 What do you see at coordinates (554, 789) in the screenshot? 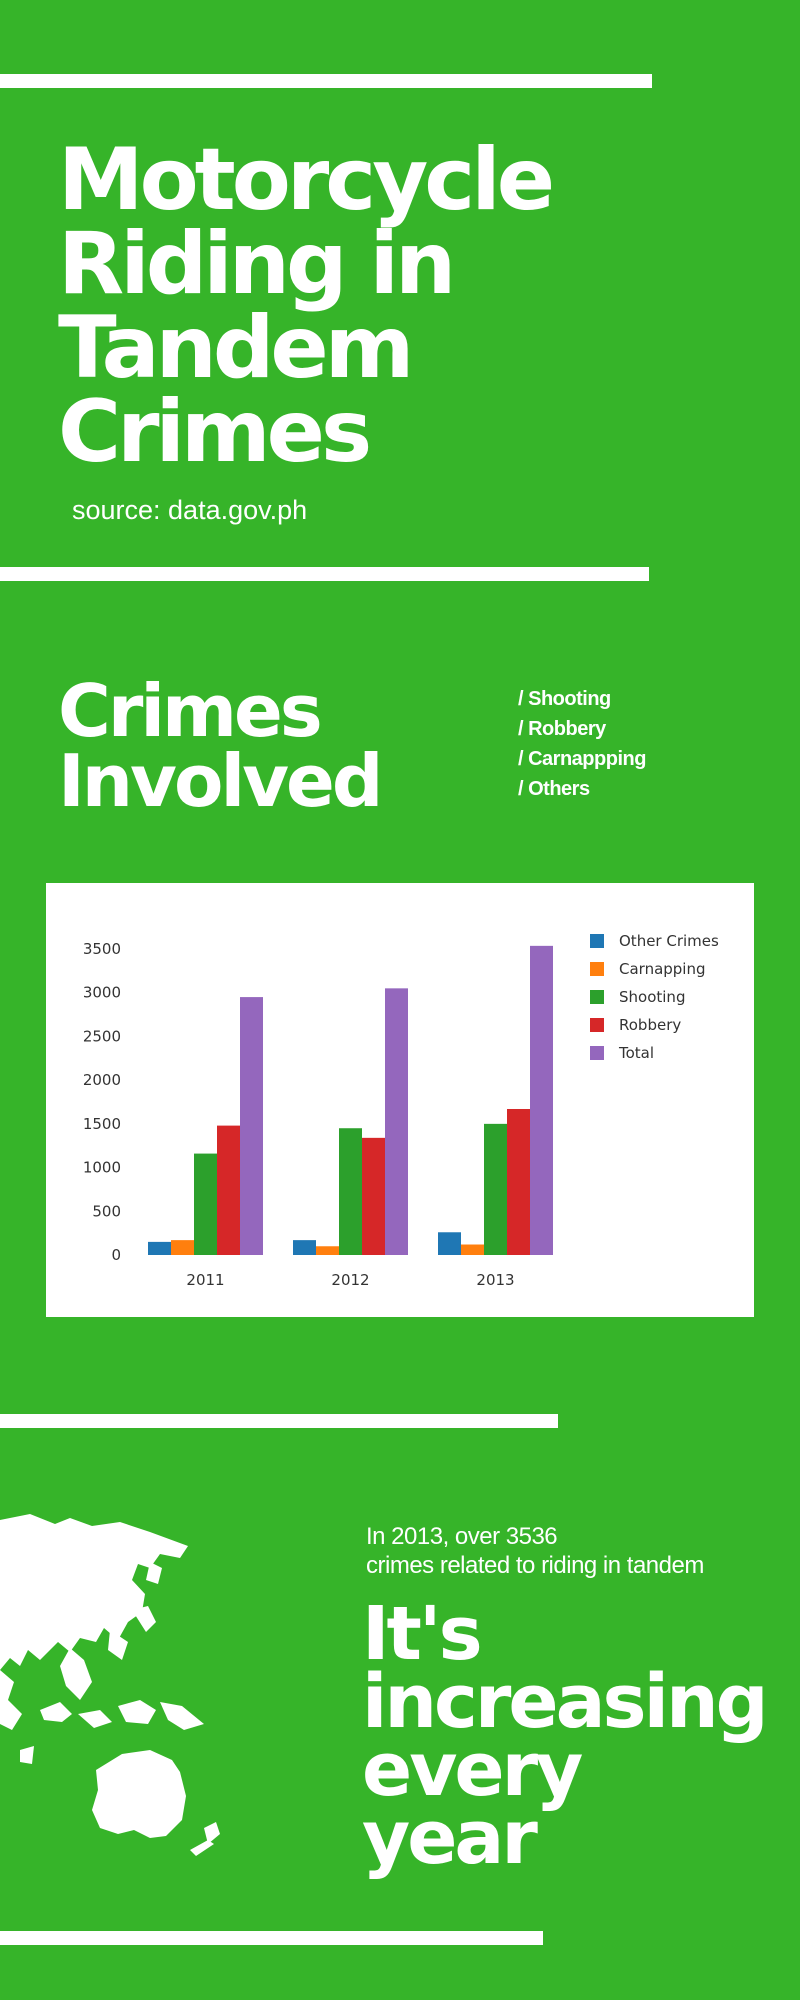
I see `crime-type-item: / Others` at bounding box center [554, 789].